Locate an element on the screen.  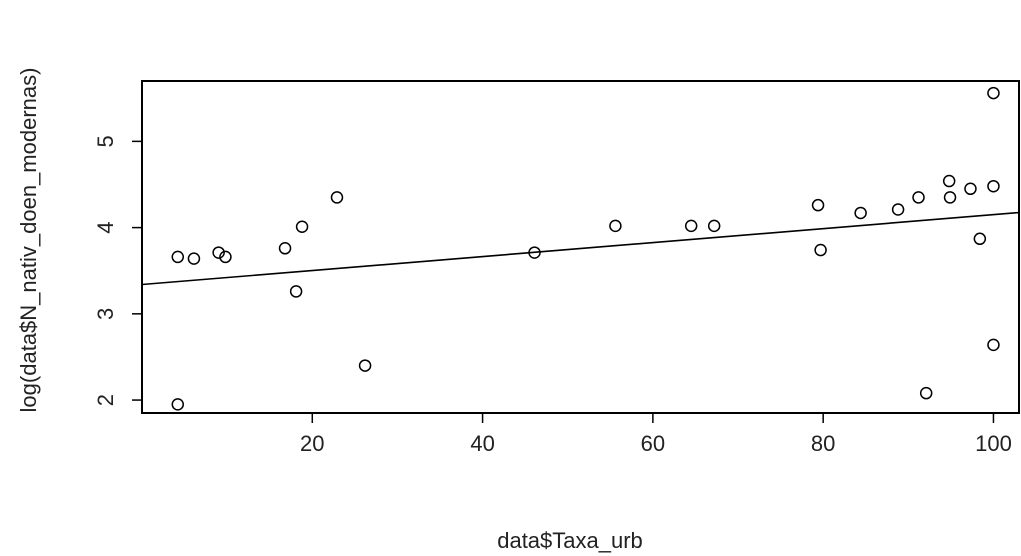
x-tick-label: 40 is located at coordinates (482, 443).